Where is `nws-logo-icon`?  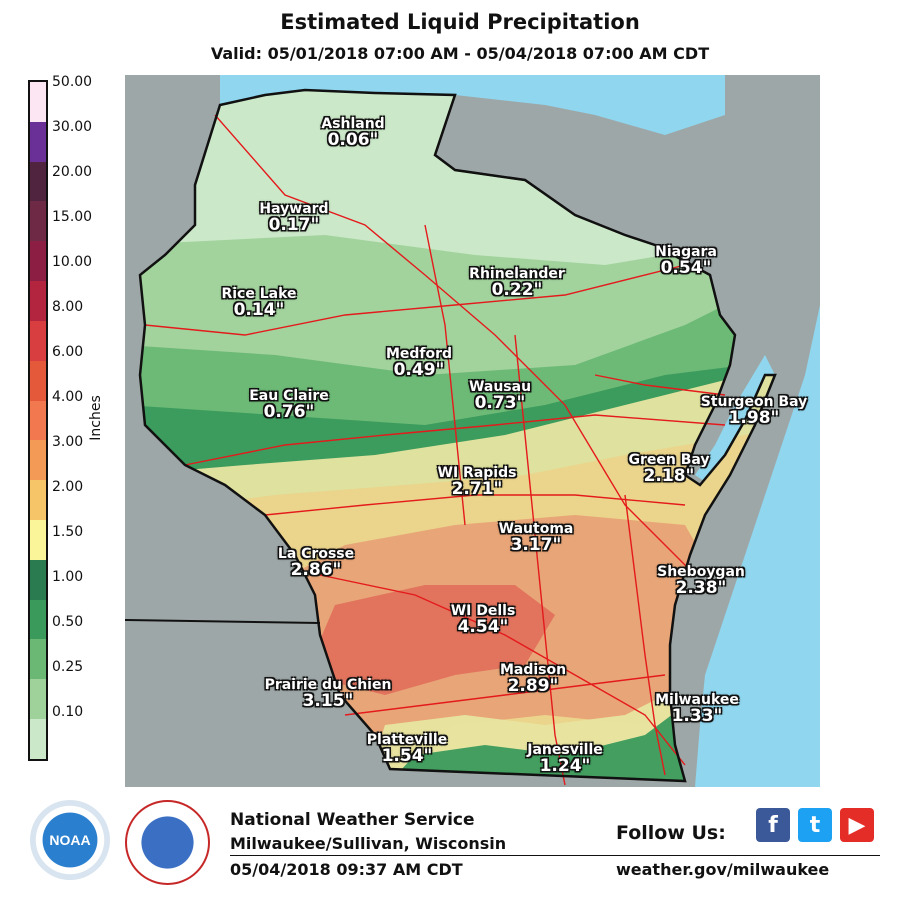 nws-logo-icon is located at coordinates (167, 842).